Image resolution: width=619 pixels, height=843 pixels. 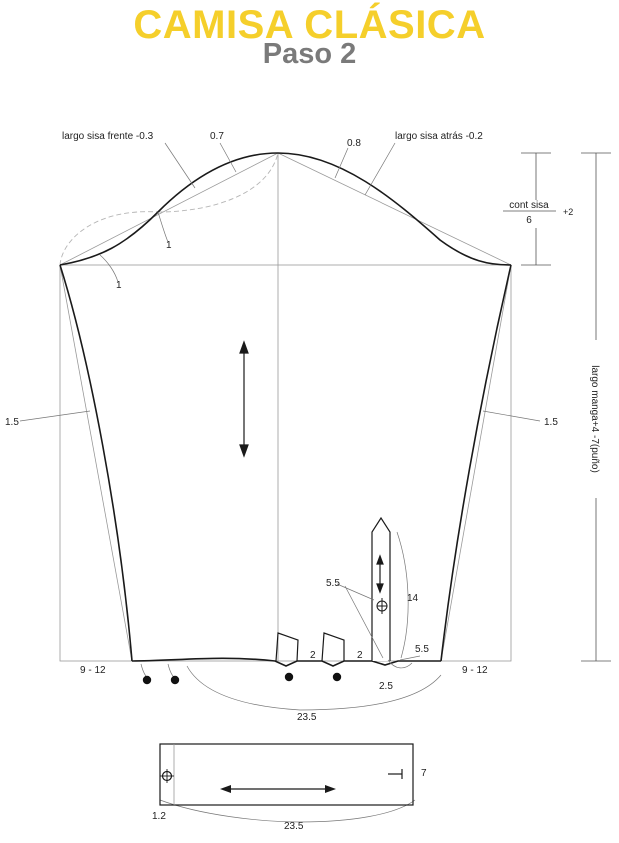 What do you see at coordinates (242, 678) in the screenshot?
I see `notch-dots` at bounding box center [242, 678].